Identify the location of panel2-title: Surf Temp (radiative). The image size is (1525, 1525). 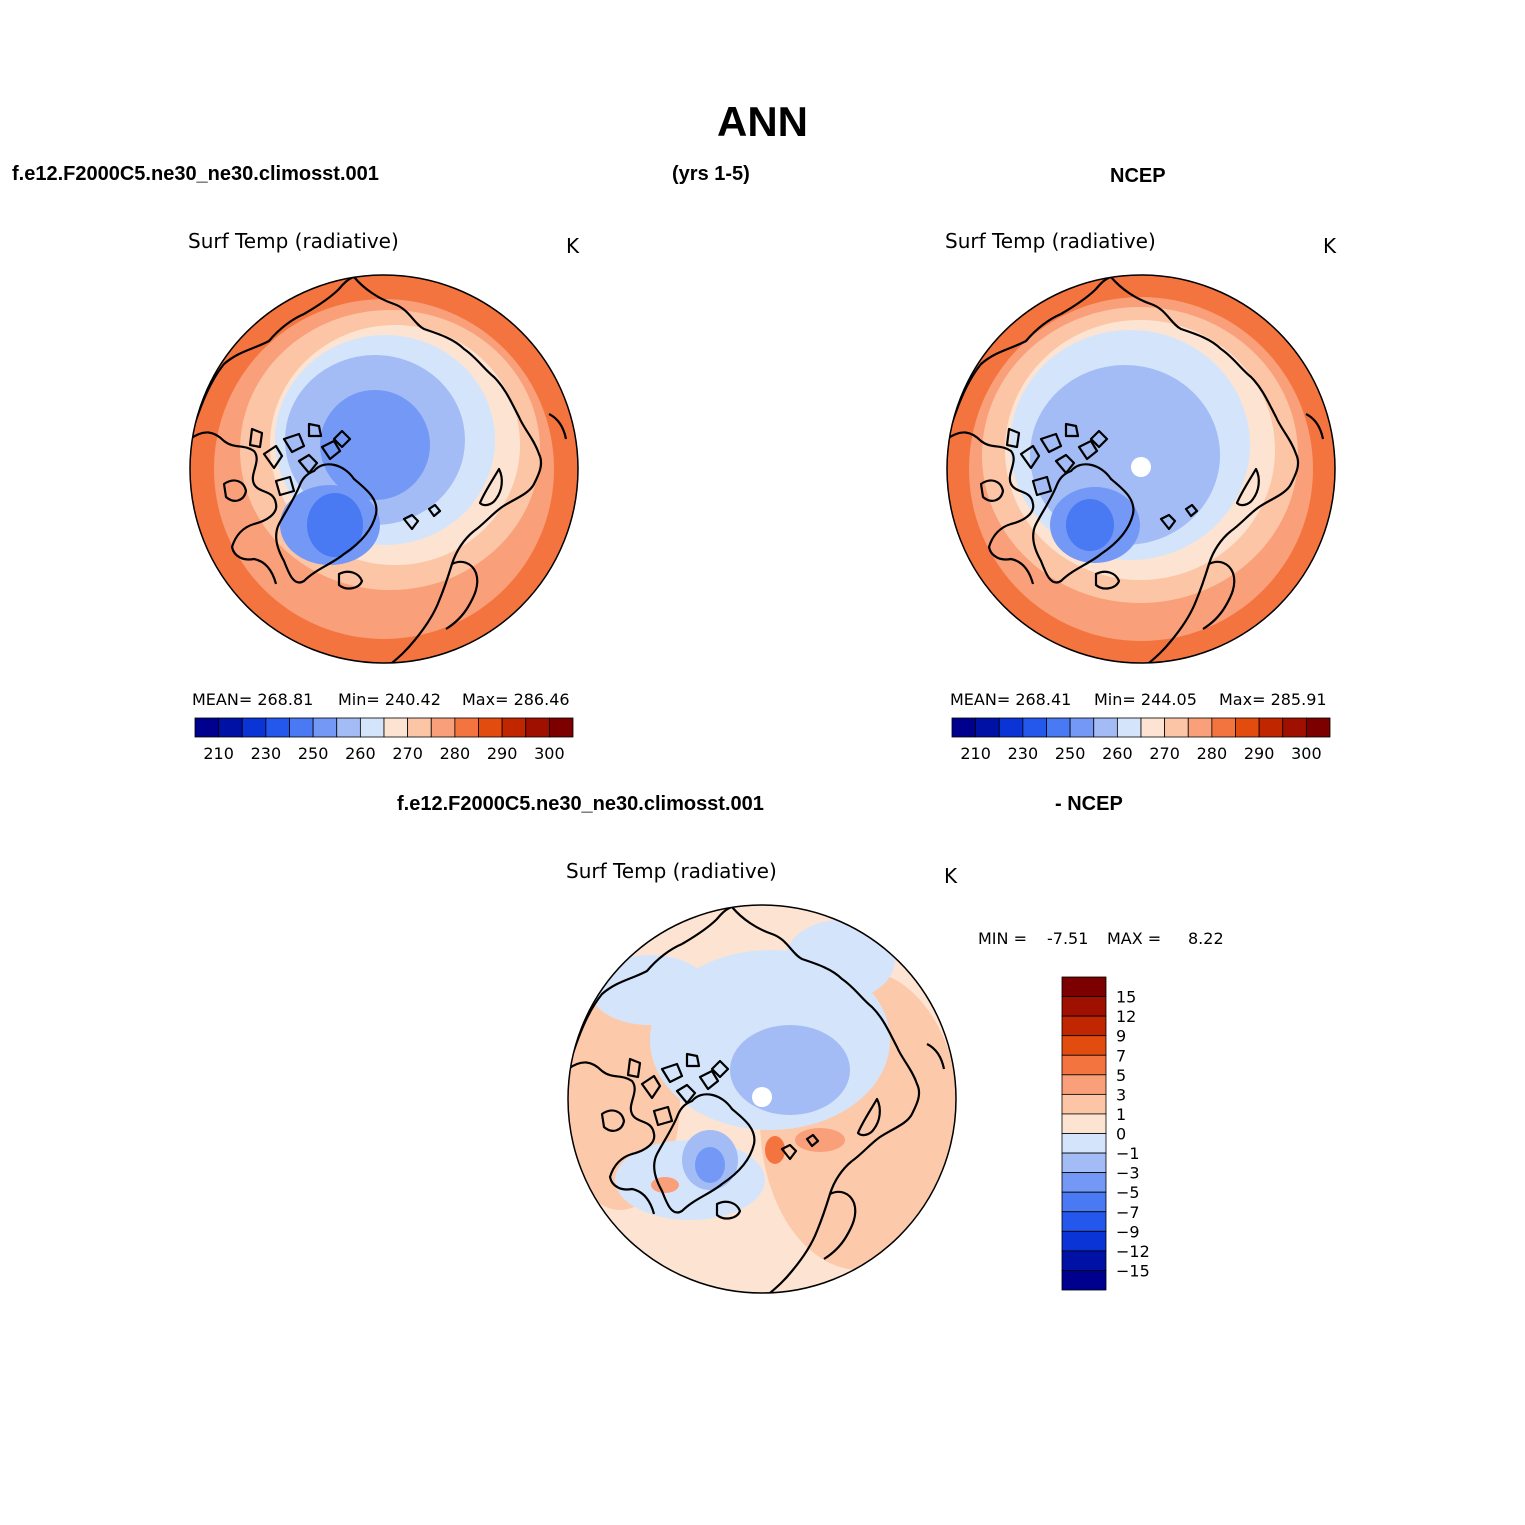
(1050, 241).